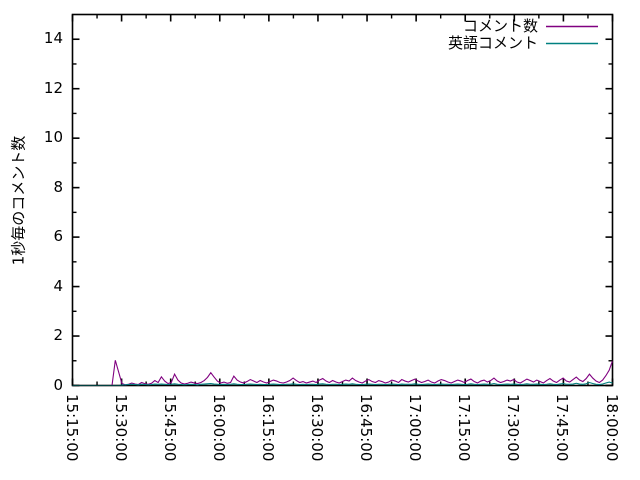 Image resolution: width=640 pixels, height=480 pixels. Describe the element at coordinates (18, 200) in the screenshot. I see `y-axis-title: 1秒毎のコメント数` at that location.